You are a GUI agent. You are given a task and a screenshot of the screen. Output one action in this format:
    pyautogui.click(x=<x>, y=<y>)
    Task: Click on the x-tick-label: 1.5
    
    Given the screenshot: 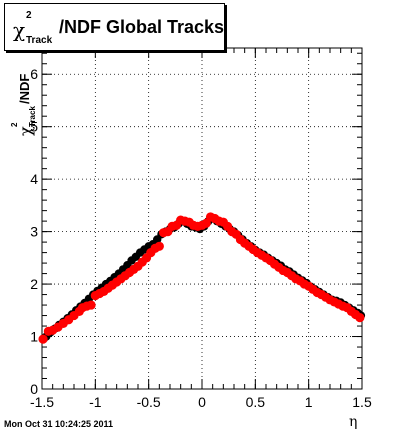 What is the action you would take?
    pyautogui.click(x=362, y=402)
    